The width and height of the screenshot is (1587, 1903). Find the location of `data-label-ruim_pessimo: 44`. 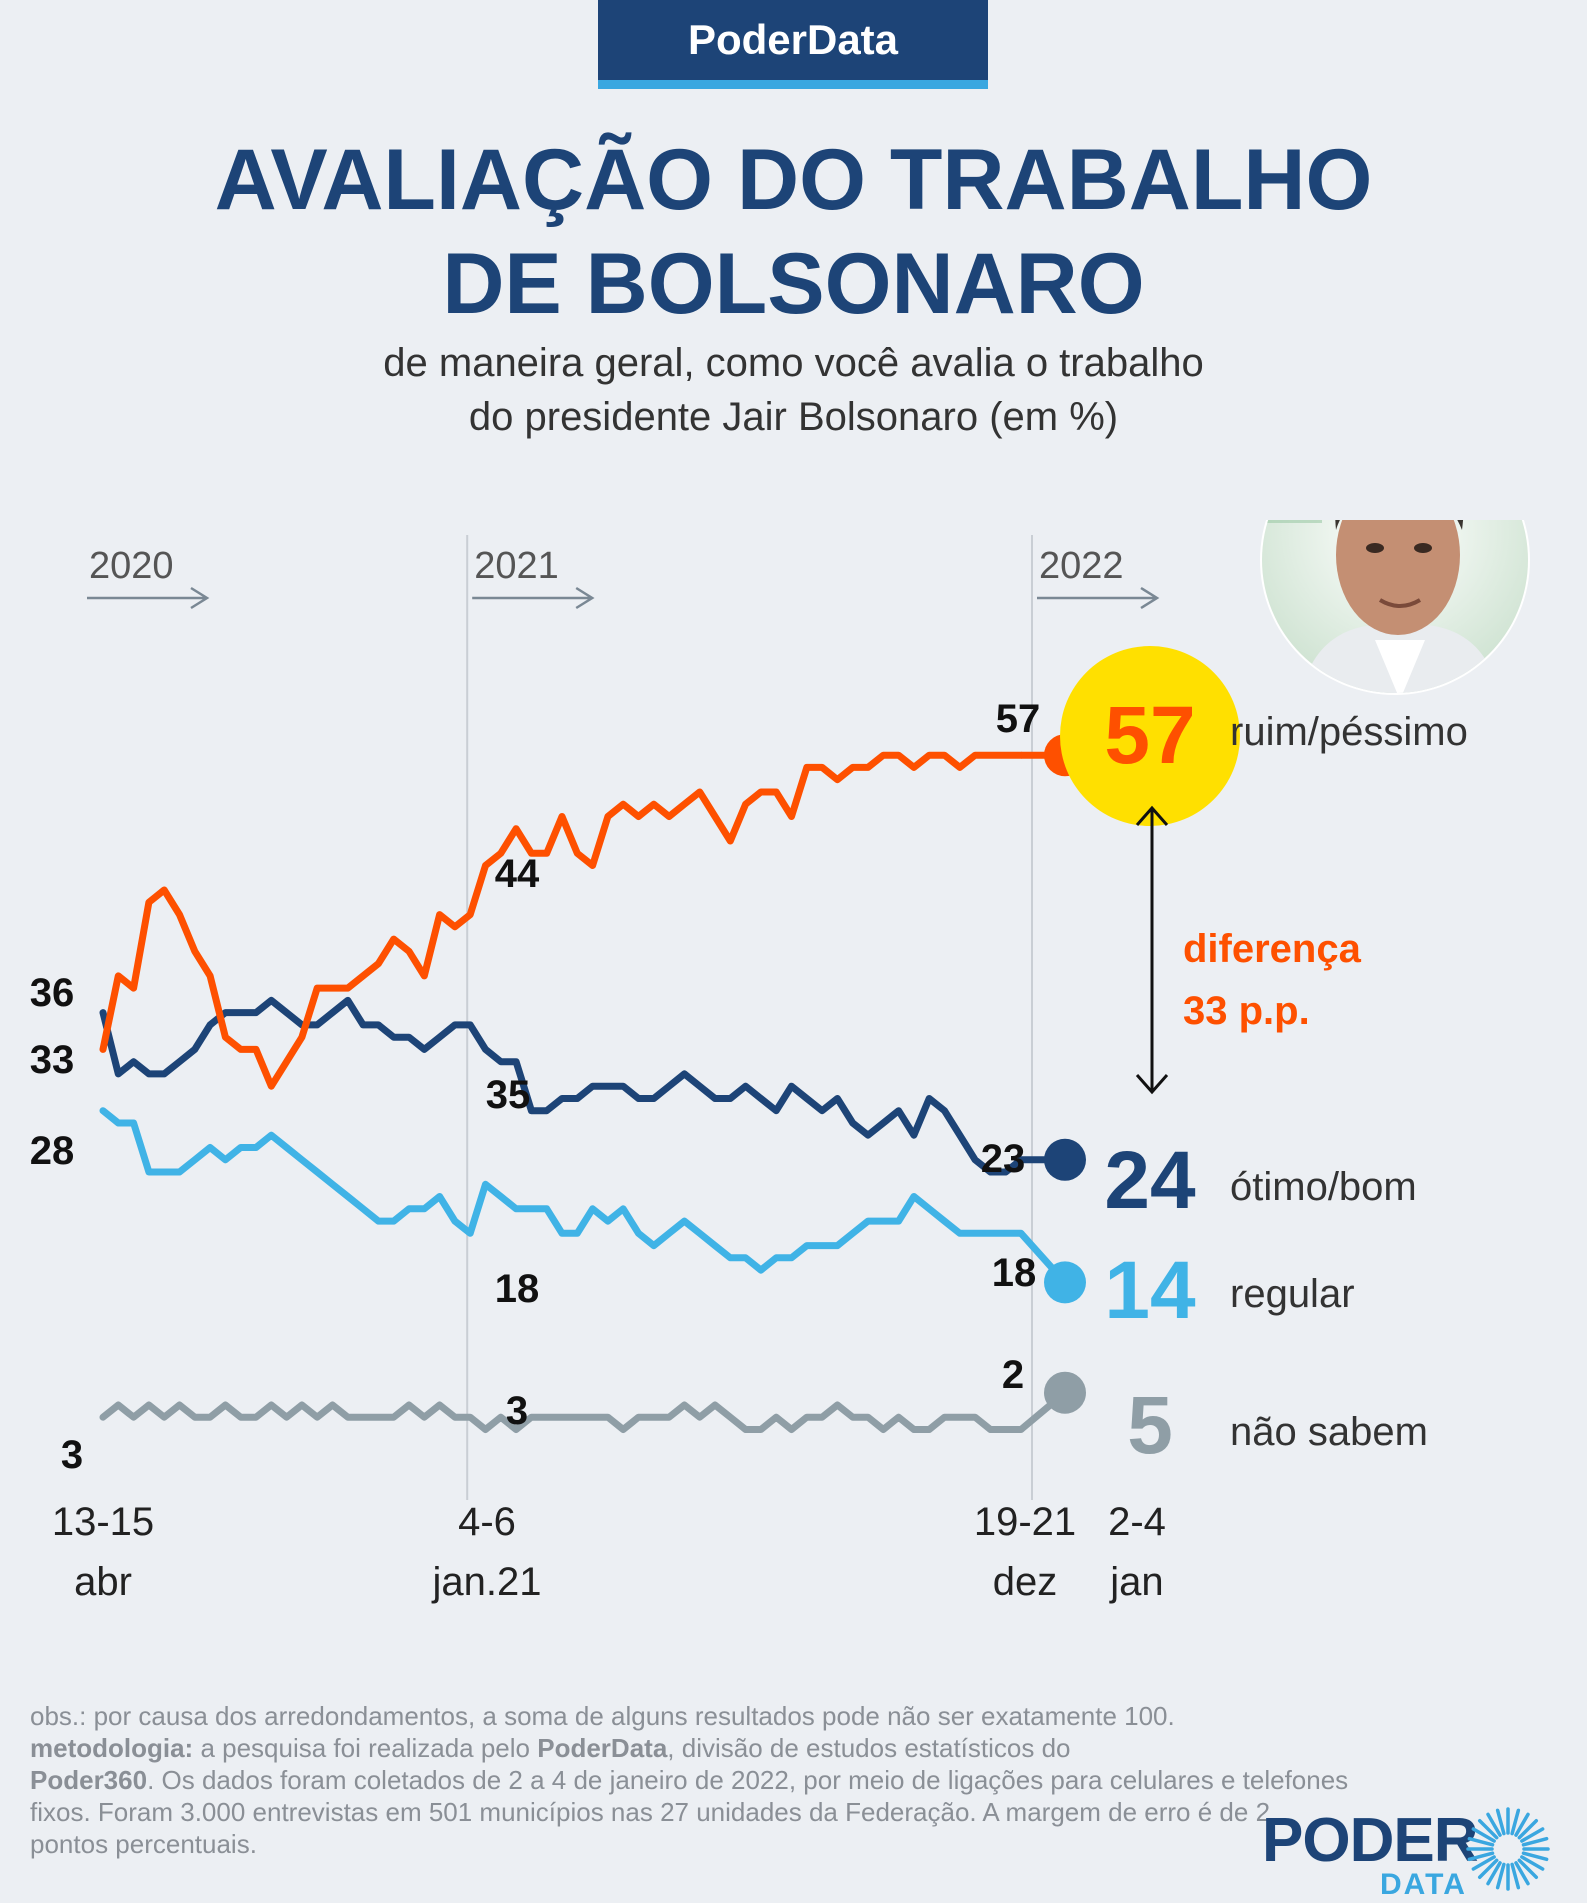

data-label-ruim_pessimo: 44 is located at coordinates (517, 874).